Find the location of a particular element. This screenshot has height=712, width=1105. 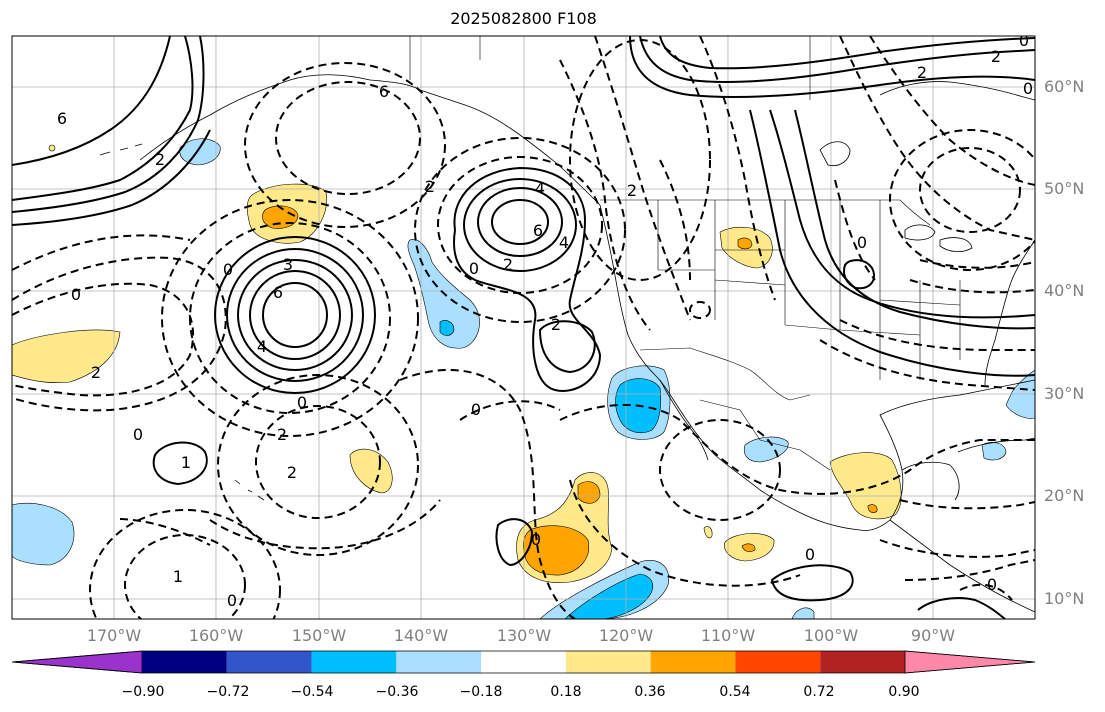

colorbar-tick-label: −0.90 is located at coordinates (143, 692).